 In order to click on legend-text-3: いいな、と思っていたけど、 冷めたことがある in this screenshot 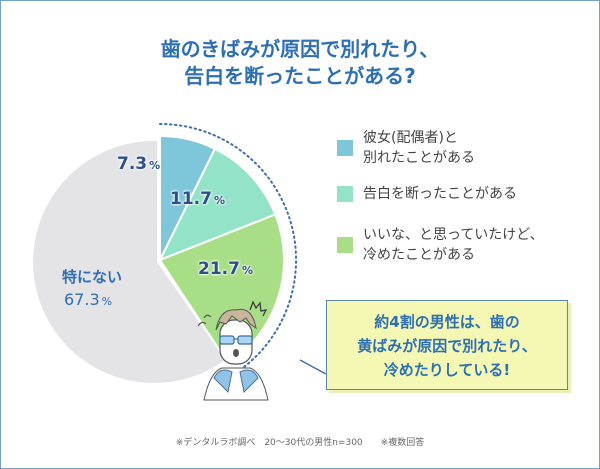, I will do `click(453, 245)`.